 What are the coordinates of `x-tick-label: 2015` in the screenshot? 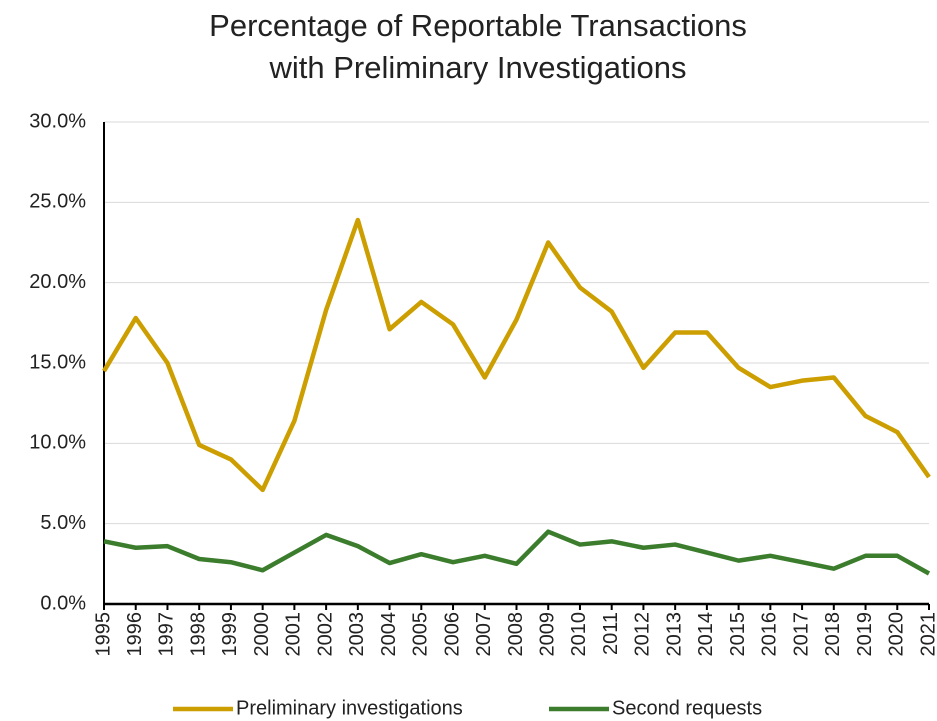 It's located at (738, 634).